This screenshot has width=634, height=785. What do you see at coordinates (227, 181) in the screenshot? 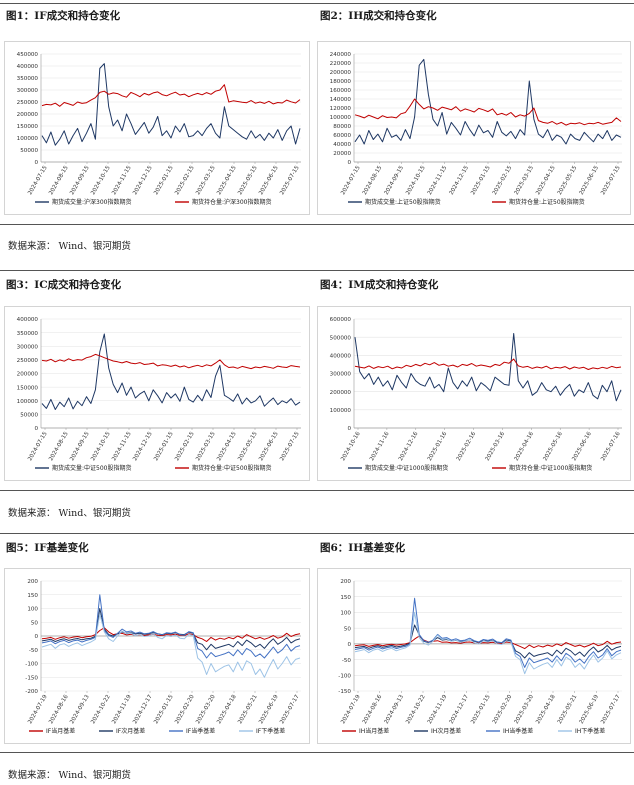
I see `x-tick-label: 2025-04-15` at bounding box center [227, 181].